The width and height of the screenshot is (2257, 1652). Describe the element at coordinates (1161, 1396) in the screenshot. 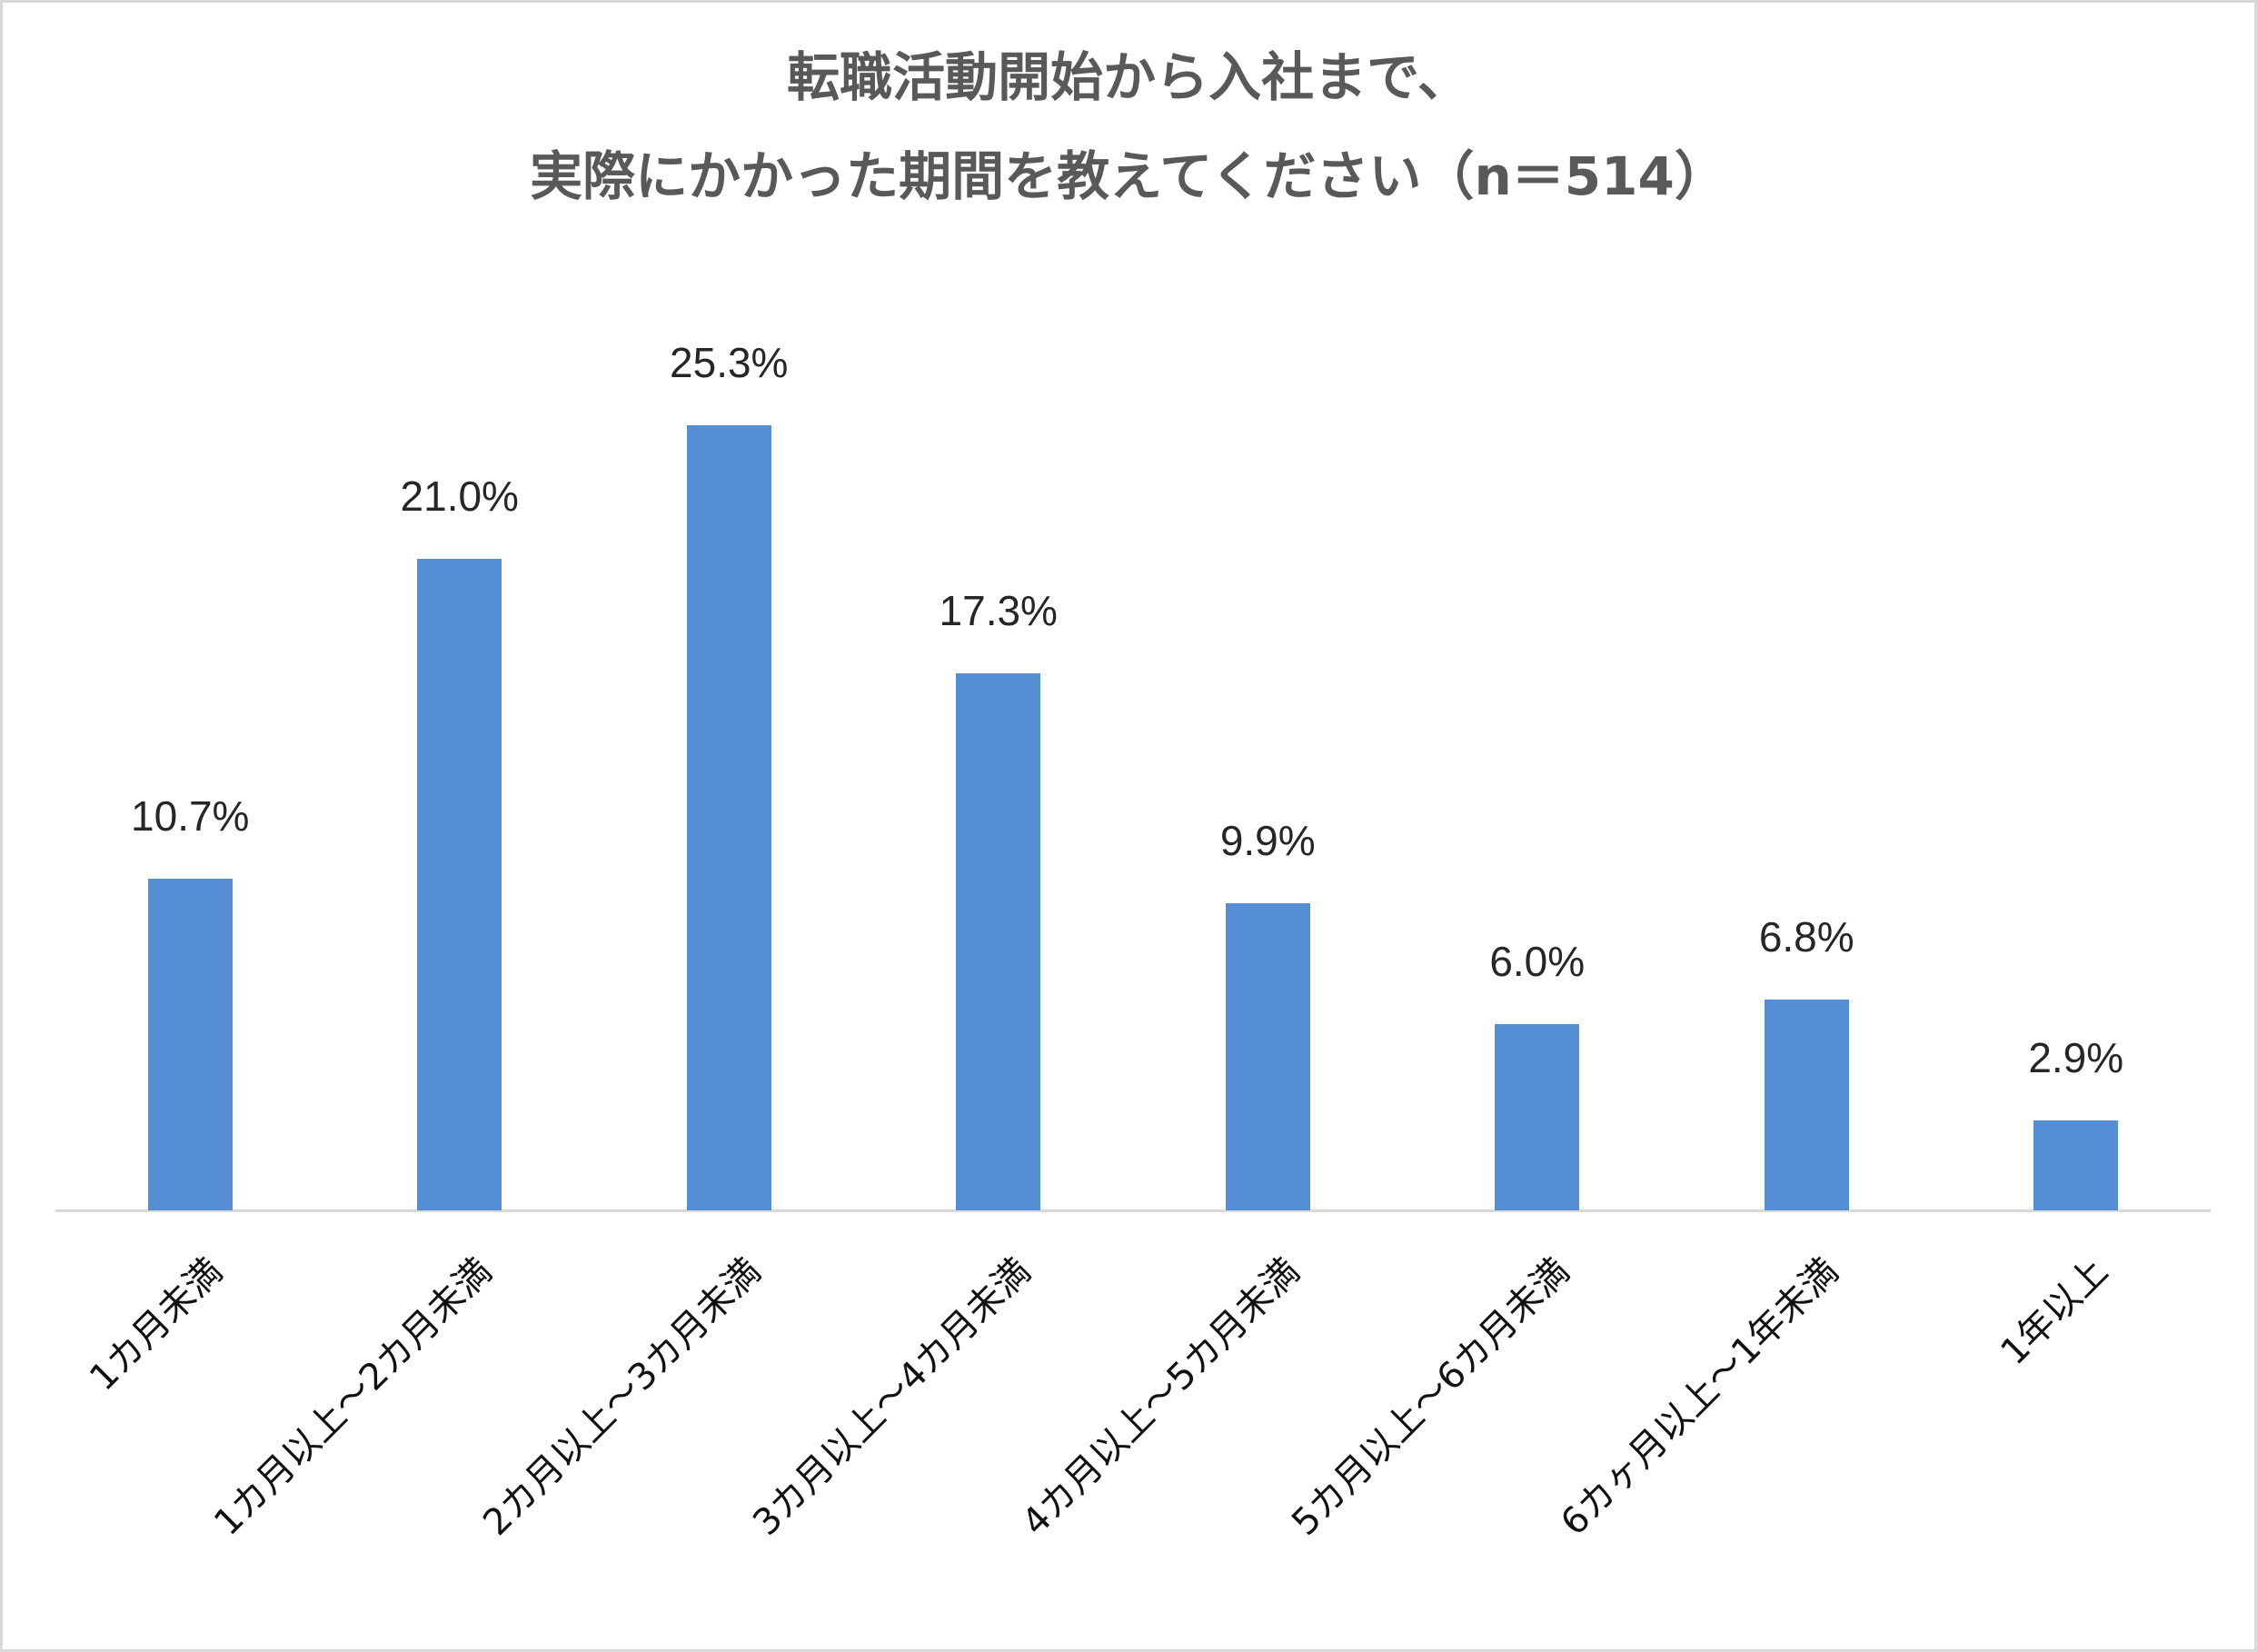

I see `x-axis-tick-label: 4カ月以上～5カ月未満` at that location.